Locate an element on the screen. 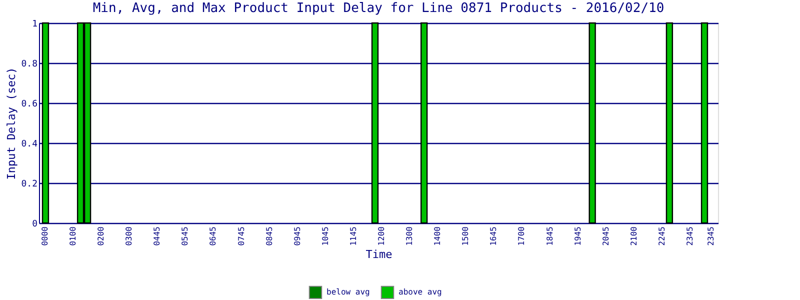 The height and width of the screenshot is (300, 800). x-axis-title: Time is located at coordinates (379, 254).